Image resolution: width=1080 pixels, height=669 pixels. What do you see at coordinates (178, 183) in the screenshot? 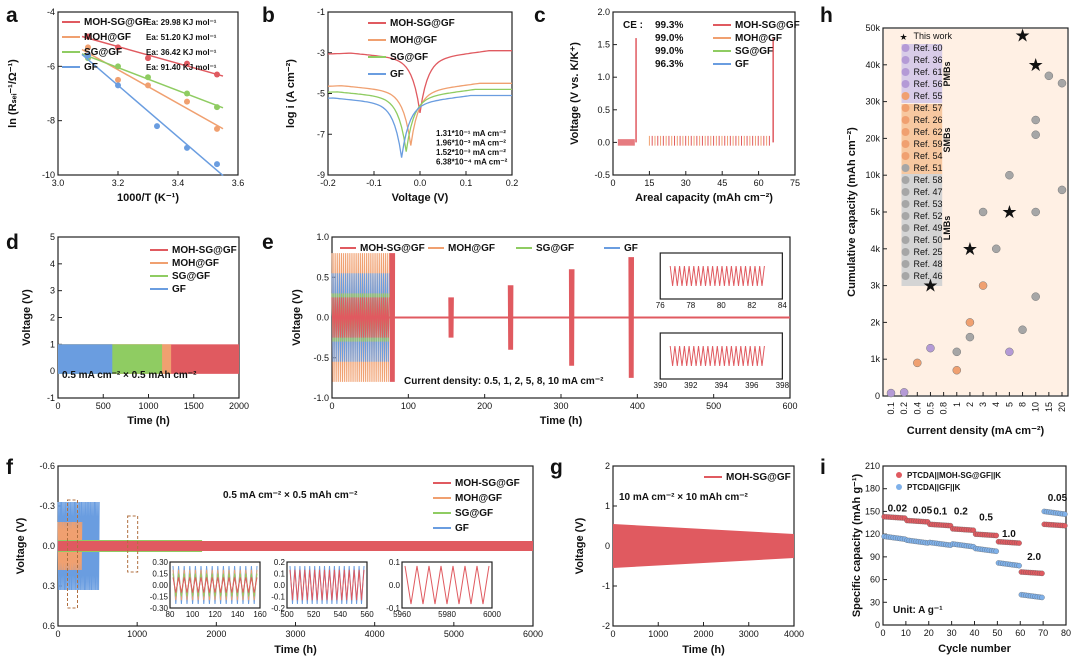
I see `panel-a-xtick-label: 3.4` at bounding box center [178, 183].